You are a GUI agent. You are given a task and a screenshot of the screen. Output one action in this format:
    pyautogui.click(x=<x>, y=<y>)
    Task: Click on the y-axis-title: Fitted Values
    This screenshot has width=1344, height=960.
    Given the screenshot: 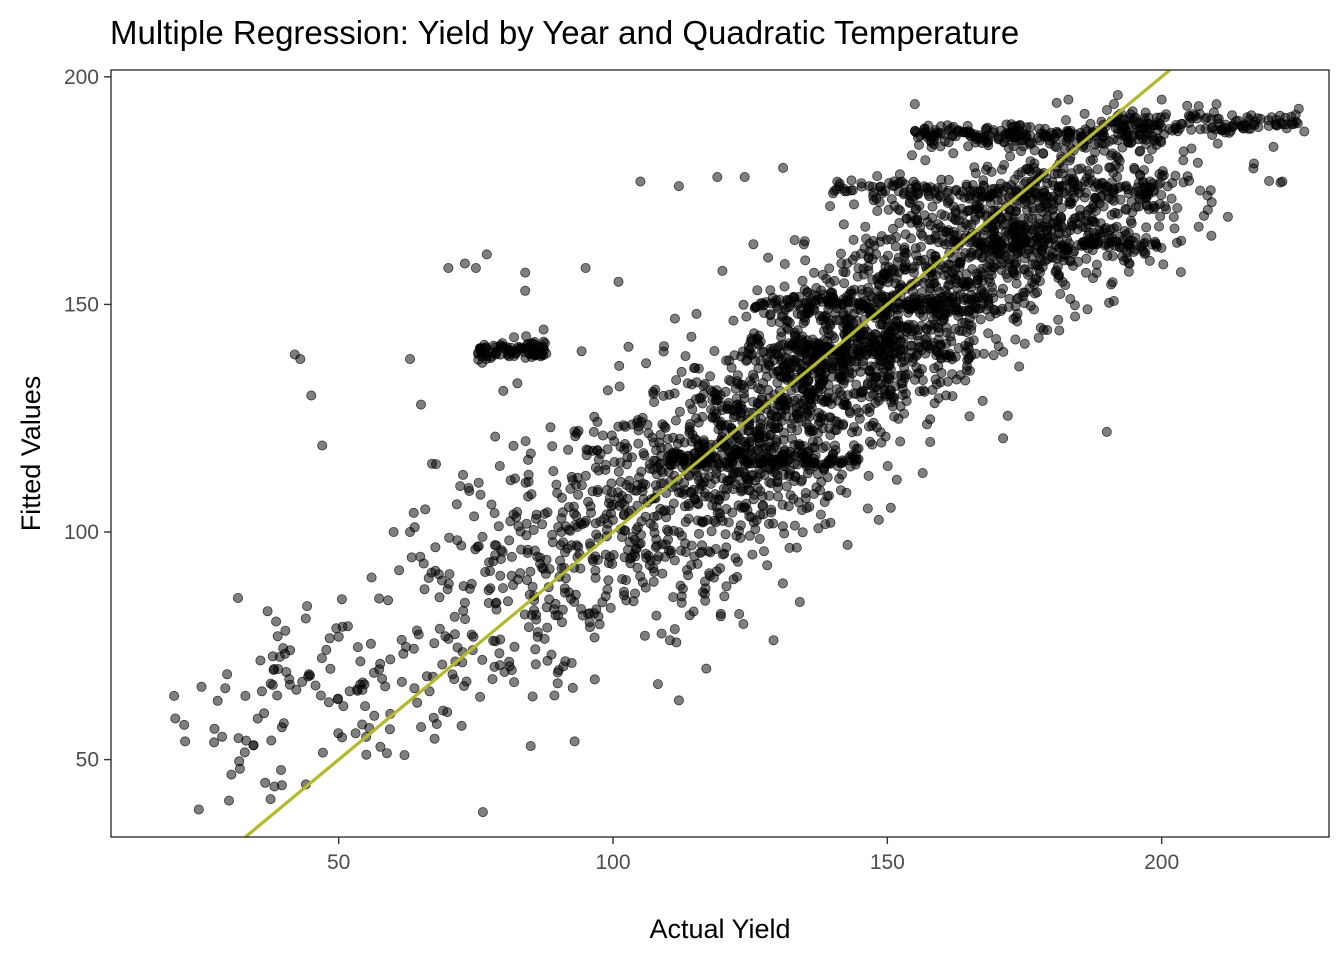 What is the action you would take?
    pyautogui.click(x=31, y=454)
    